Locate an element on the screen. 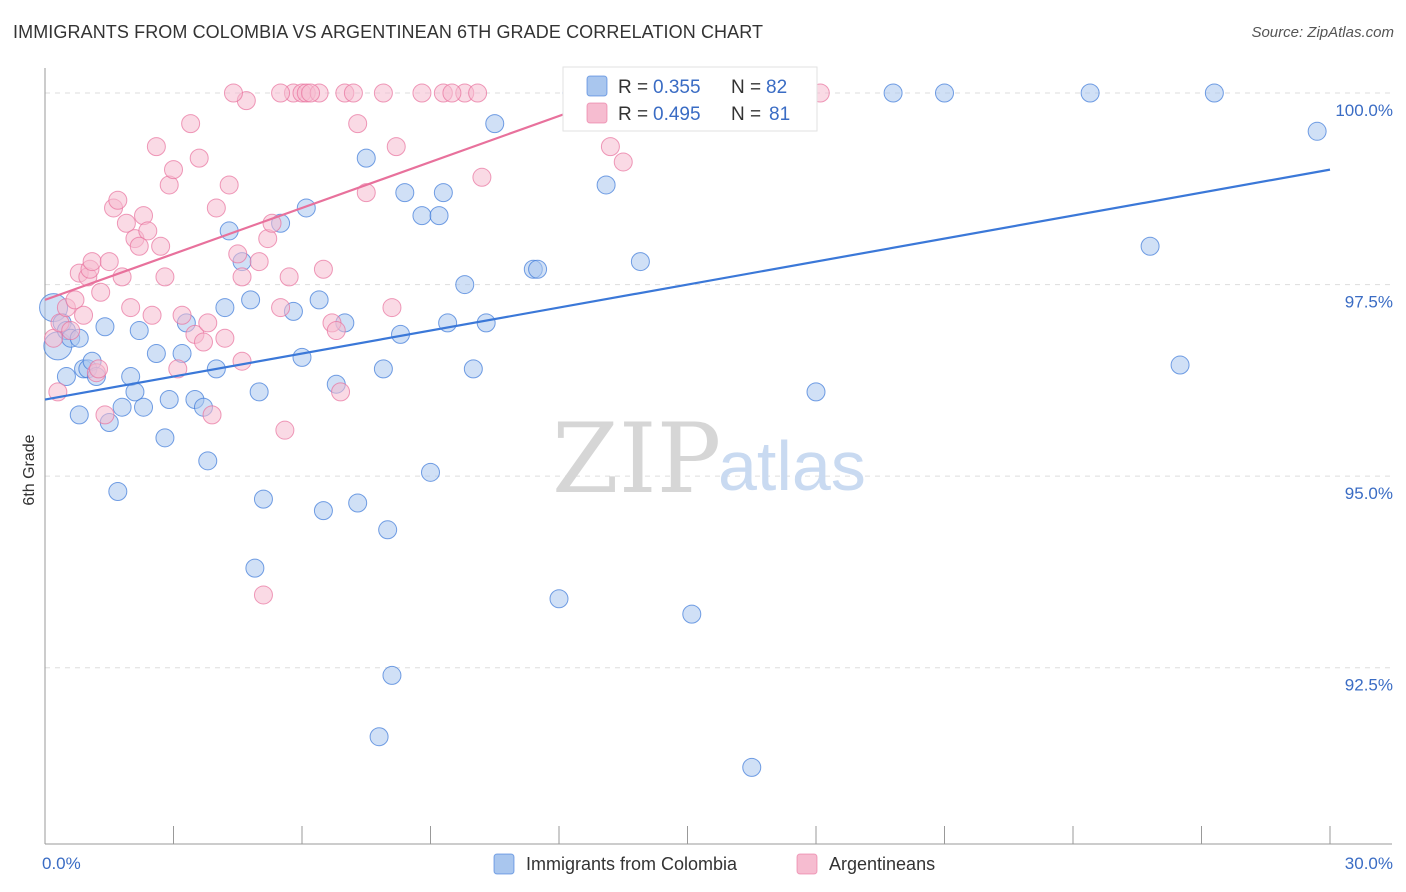 The height and width of the screenshot is (892, 1406). legend-n-label-argentineans: N = is located at coordinates (746, 114).